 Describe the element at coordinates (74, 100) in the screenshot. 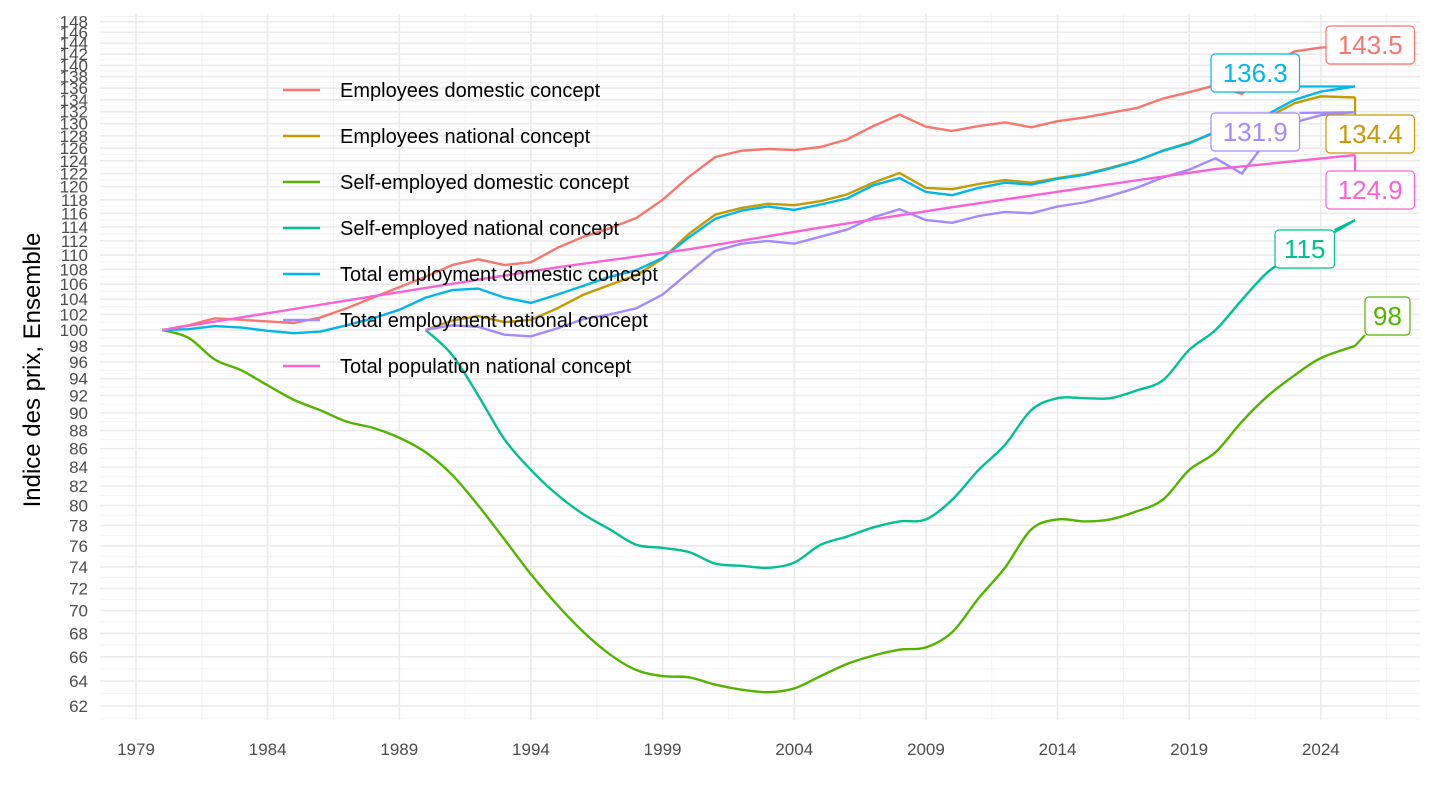

I see `y-tick-label: 134` at that location.